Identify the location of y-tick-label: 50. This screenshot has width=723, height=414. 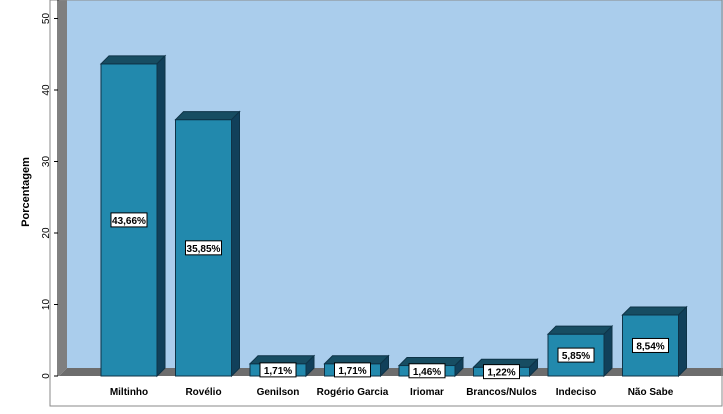
(46, 19).